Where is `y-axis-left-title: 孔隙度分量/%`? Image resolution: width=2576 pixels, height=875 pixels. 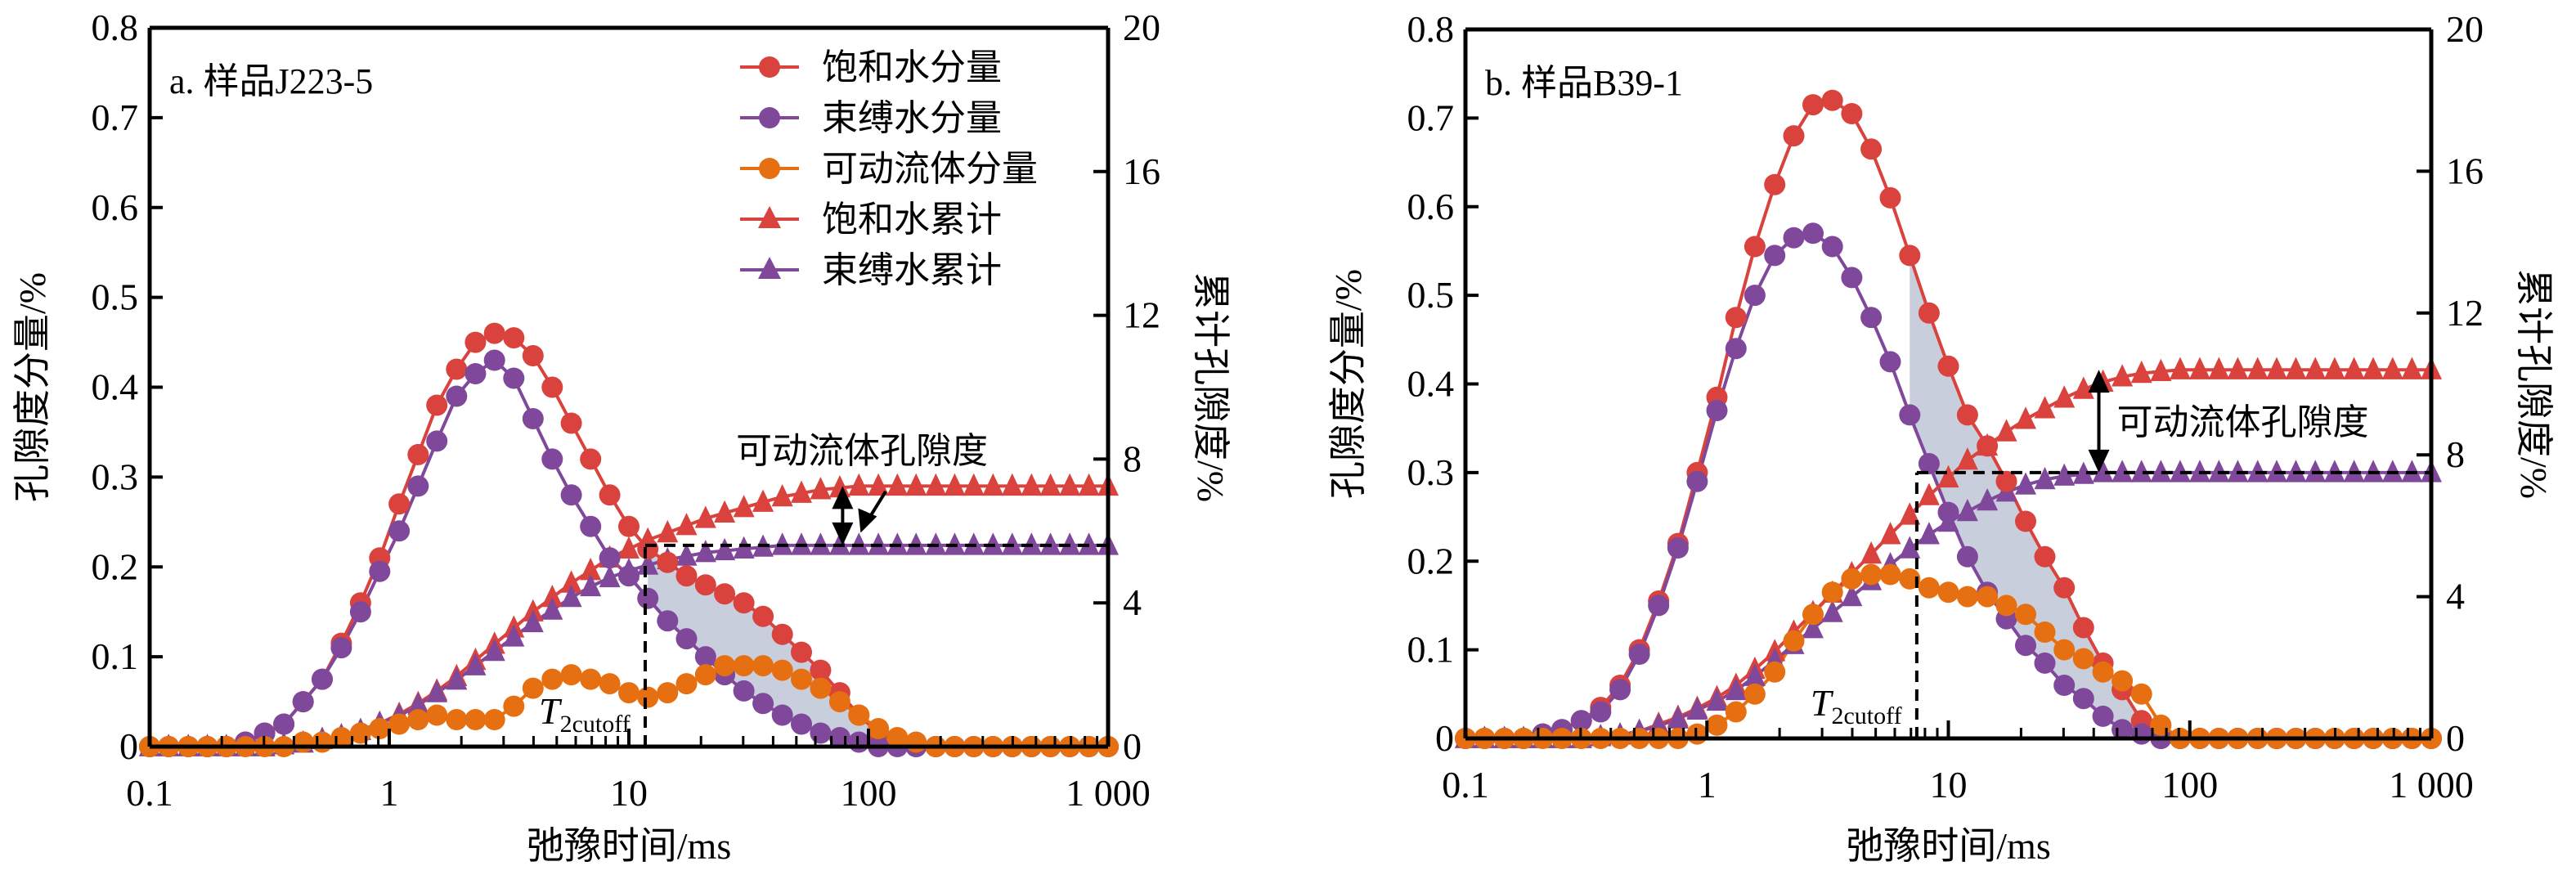
y-axis-left-title: 孔隙度分量/% is located at coordinates (32, 387).